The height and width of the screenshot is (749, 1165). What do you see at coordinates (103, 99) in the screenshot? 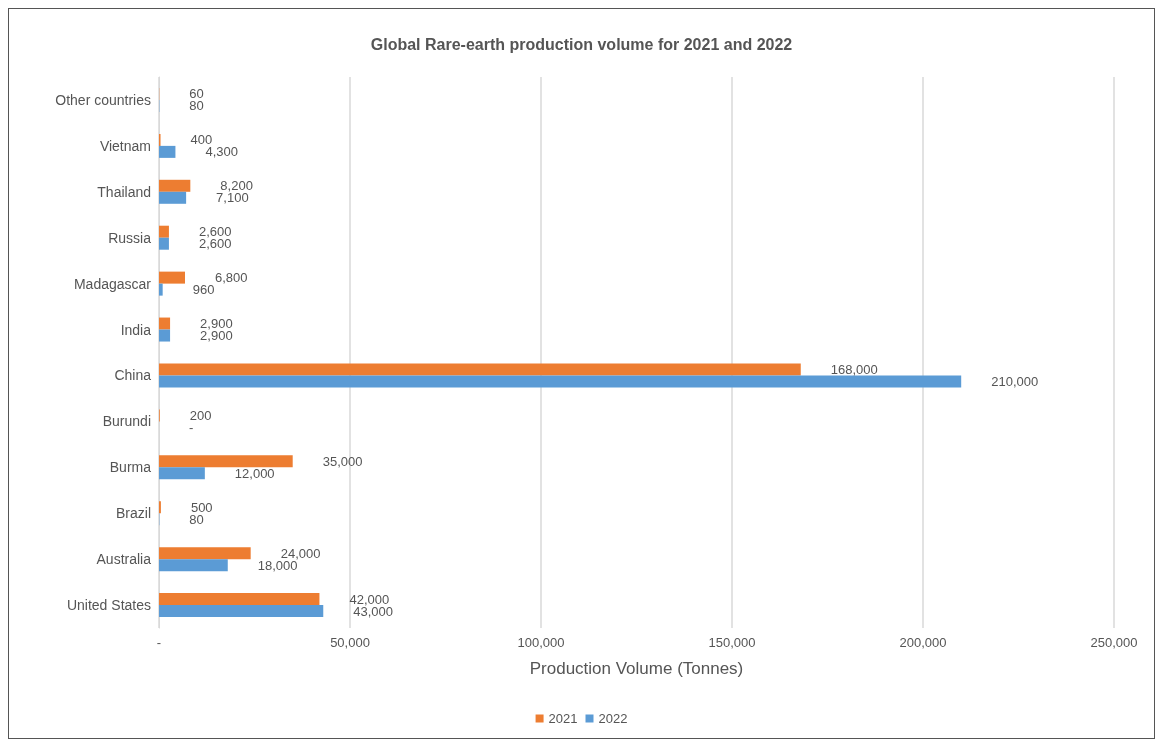
I see `y-tick-label: Other countries` at bounding box center [103, 99].